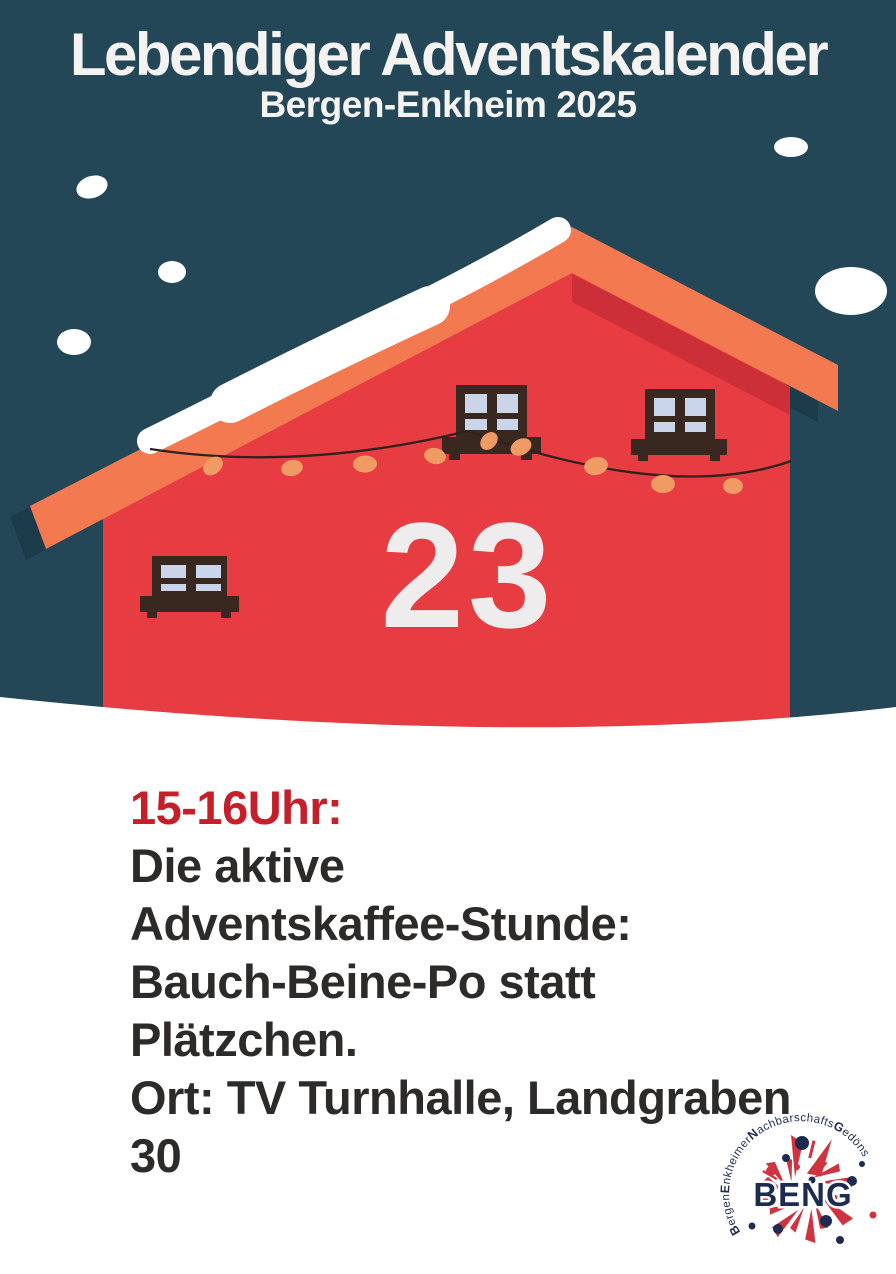 The height and width of the screenshot is (1274, 896). Describe the element at coordinates (802, 1194) in the screenshot. I see `logo-acronym: BENG` at that location.